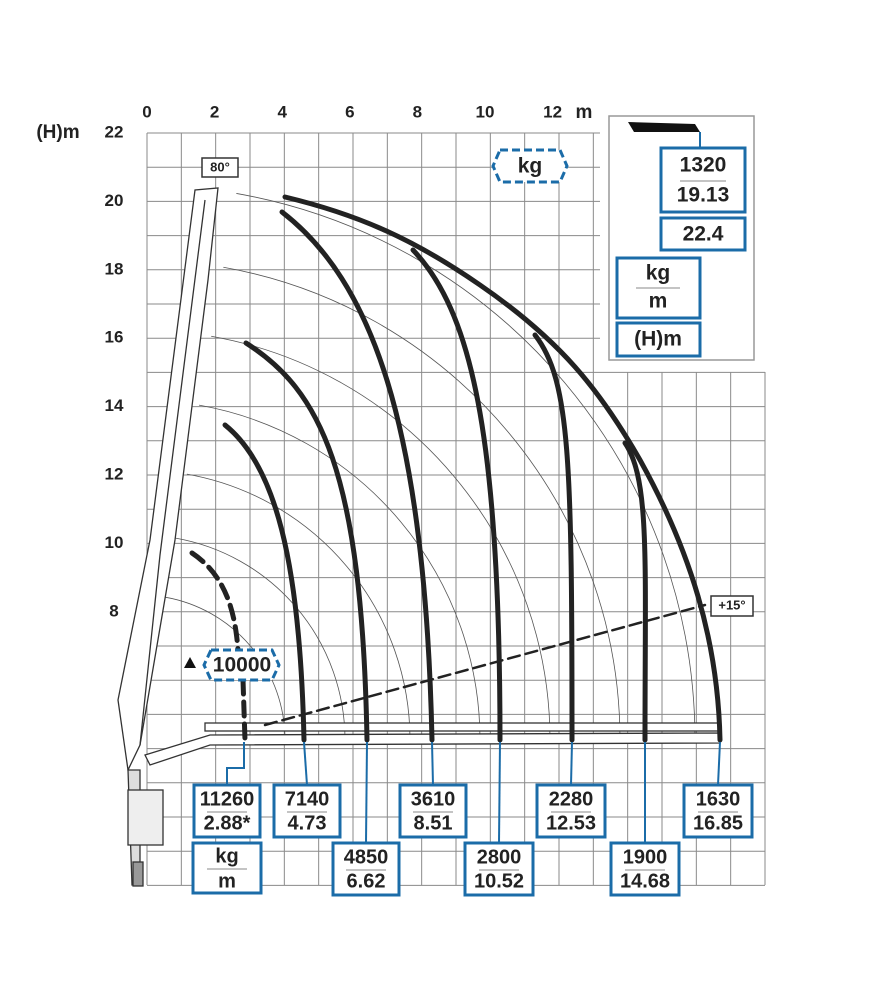 The image size is (874, 1000). Describe the element at coordinates (703, 195) in the screenshot. I see `legend-height: 19.13` at that location.